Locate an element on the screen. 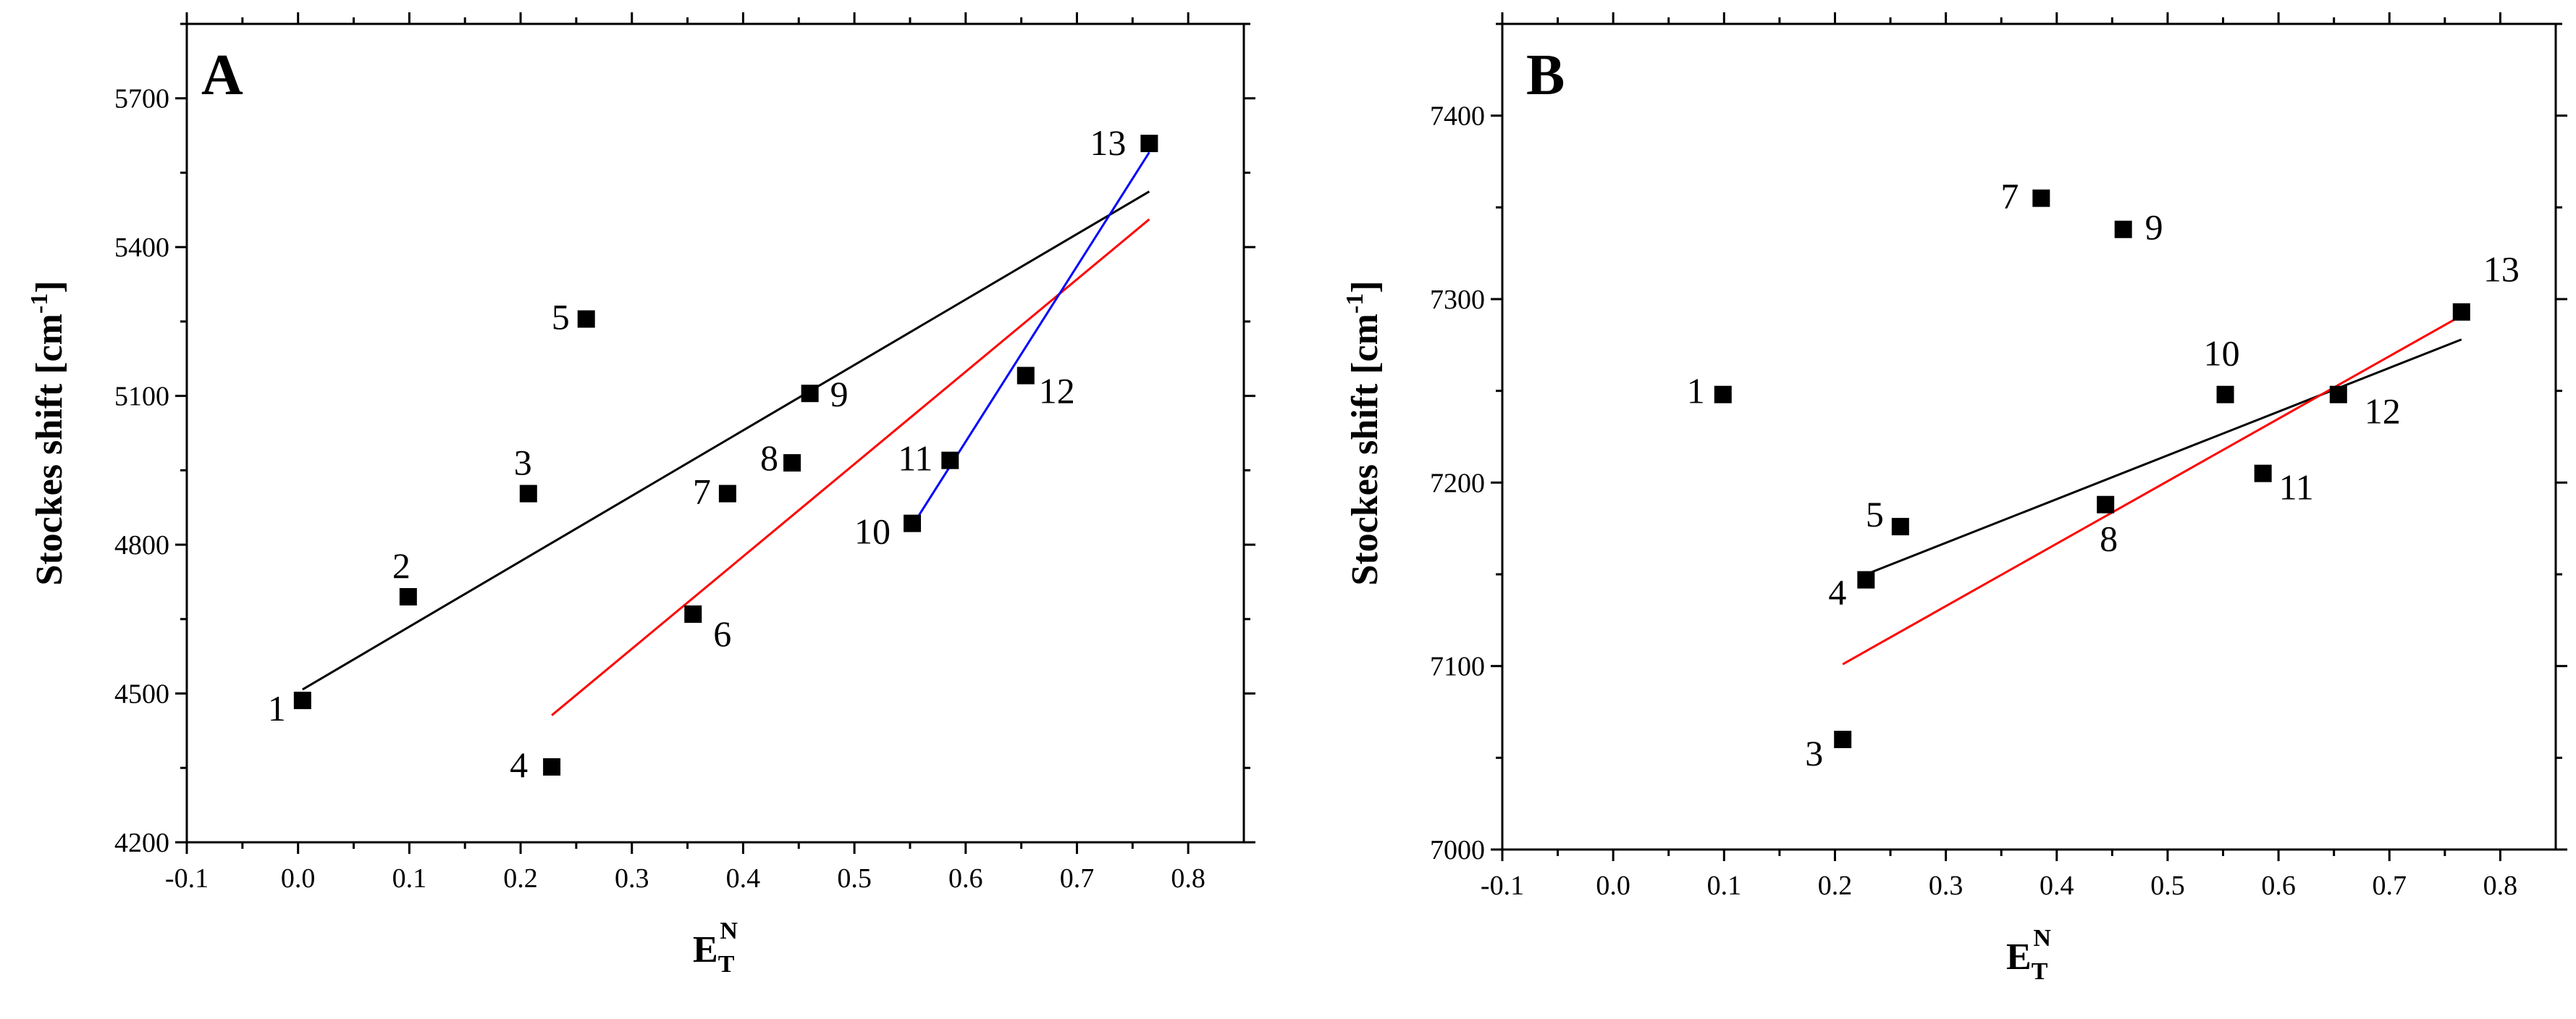 The width and height of the screenshot is (2576, 1019). panel-a-xtick-label: -0.1 is located at coordinates (187, 879).